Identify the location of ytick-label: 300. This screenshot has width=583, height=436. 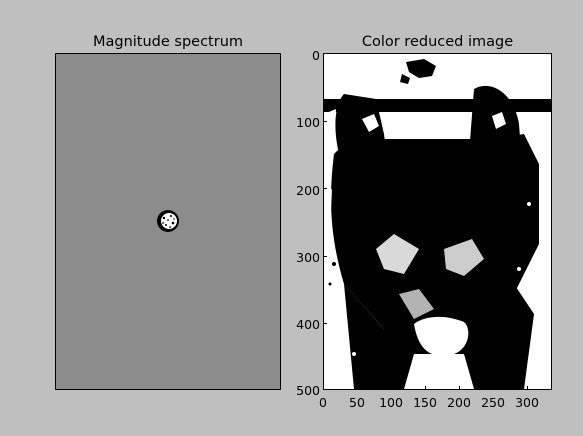
(308, 257).